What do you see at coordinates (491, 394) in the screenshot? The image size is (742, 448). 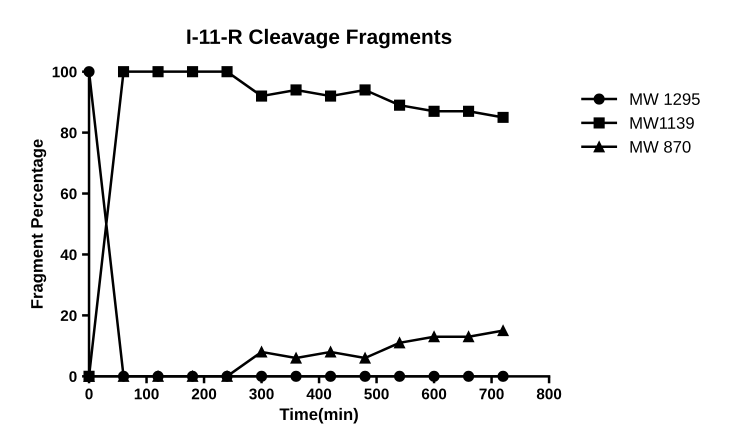 I see `x-tick-label: 700` at bounding box center [491, 394].